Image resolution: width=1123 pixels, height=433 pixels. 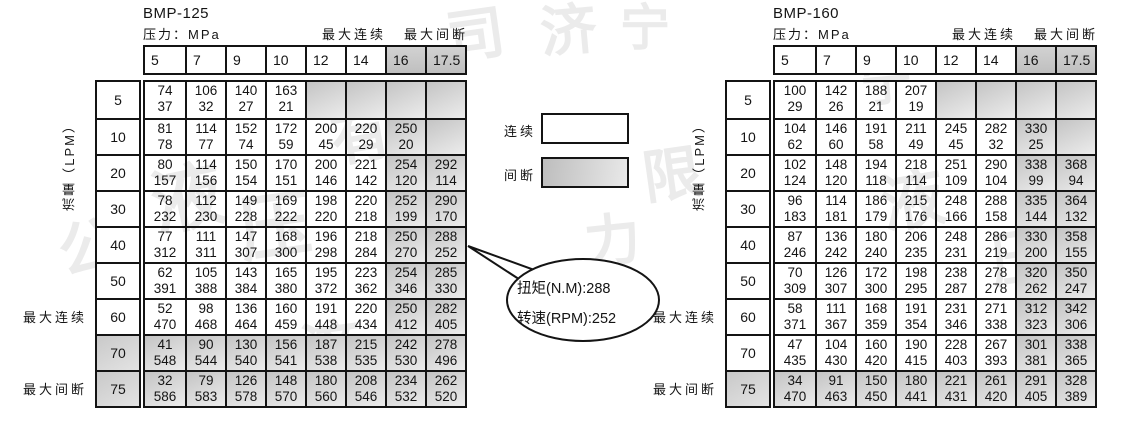 I want to click on torque-speed-cell: 58 371, so click(x=795, y=316).